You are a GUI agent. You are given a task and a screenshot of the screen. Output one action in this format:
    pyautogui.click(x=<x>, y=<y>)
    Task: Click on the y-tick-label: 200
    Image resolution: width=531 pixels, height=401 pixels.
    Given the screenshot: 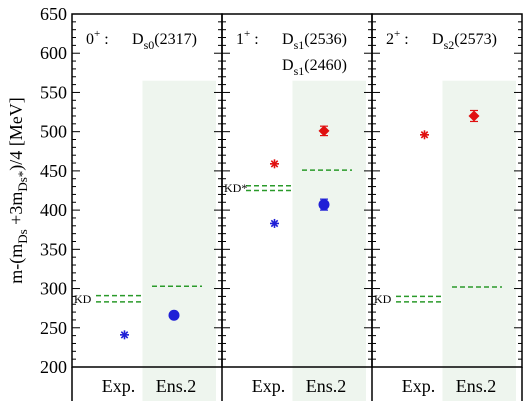 What is the action you would take?
    pyautogui.click(x=53, y=367)
    